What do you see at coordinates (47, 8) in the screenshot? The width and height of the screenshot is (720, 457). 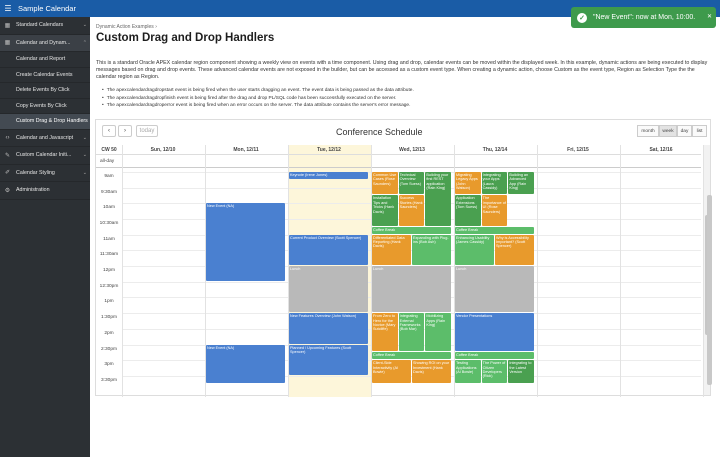 I see `app-title: Sample Calendar` at bounding box center [47, 8].